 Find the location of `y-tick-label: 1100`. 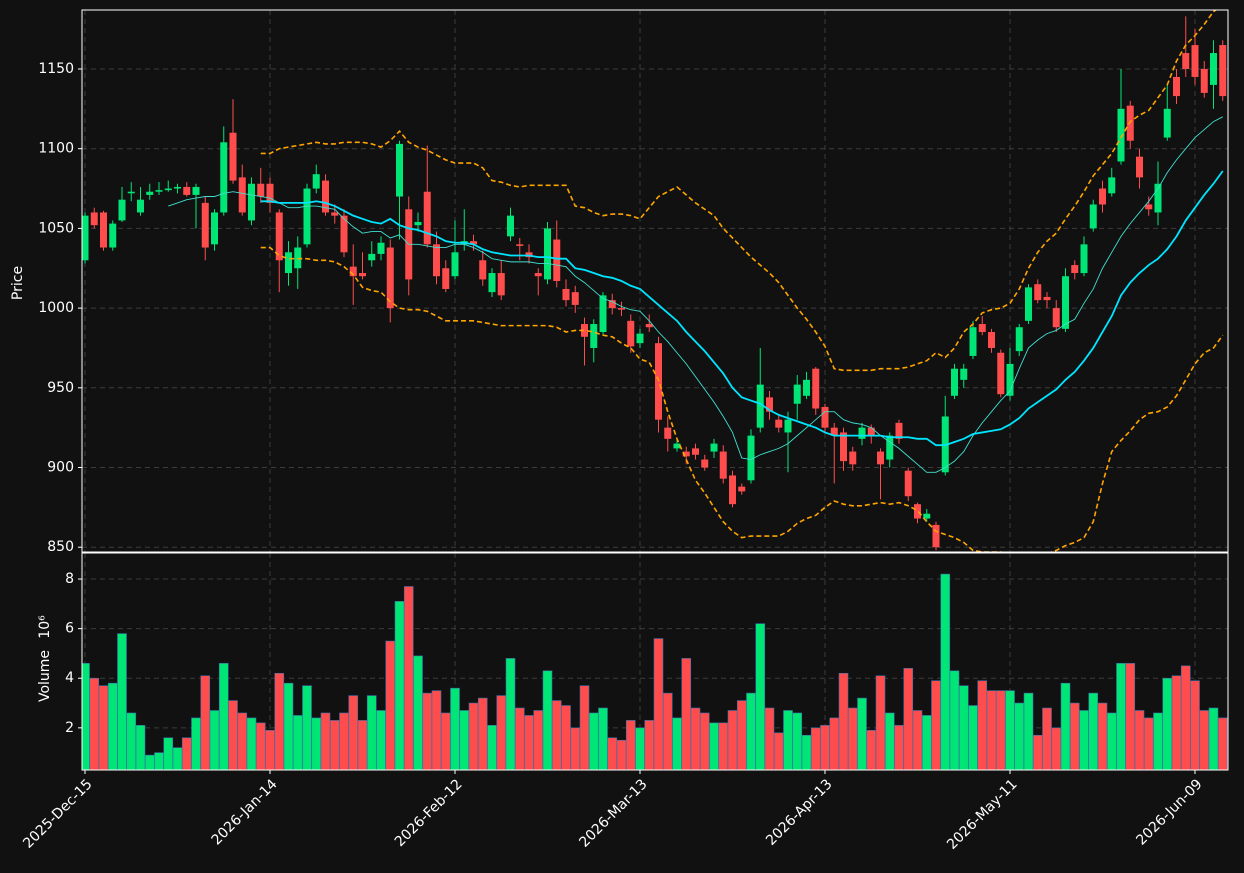

y-tick-label: 1100 is located at coordinates (56, 149).